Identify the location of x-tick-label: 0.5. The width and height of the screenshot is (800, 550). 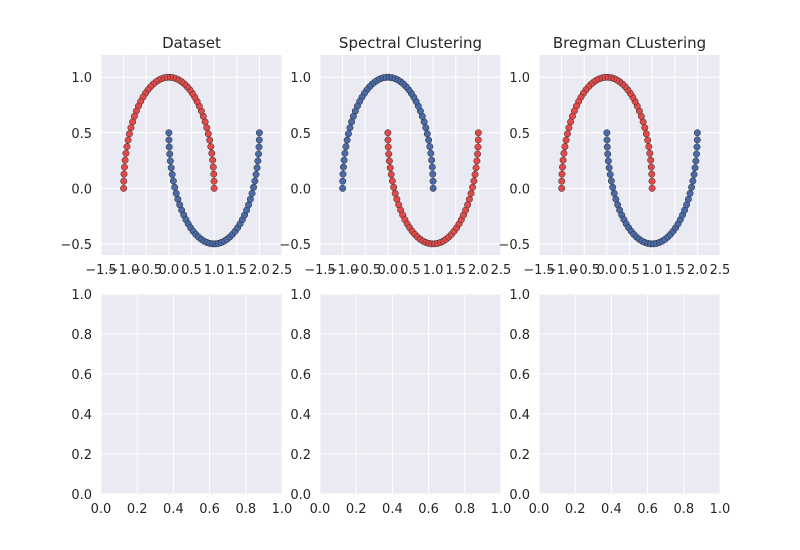
(629, 270).